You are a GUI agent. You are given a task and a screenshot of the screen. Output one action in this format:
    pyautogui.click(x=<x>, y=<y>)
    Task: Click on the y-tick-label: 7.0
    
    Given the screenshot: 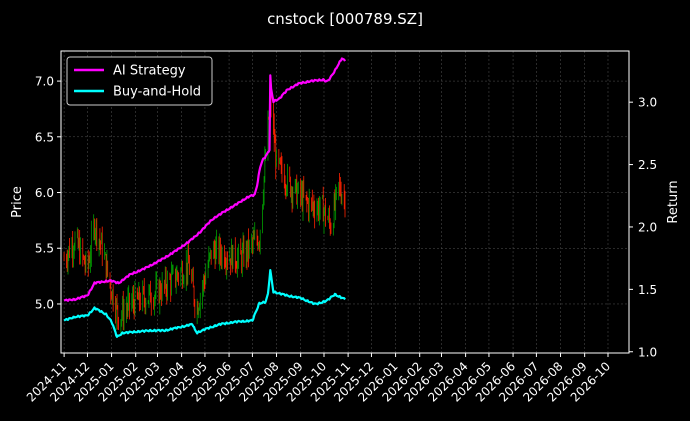 What is the action you would take?
    pyautogui.click(x=44, y=82)
    